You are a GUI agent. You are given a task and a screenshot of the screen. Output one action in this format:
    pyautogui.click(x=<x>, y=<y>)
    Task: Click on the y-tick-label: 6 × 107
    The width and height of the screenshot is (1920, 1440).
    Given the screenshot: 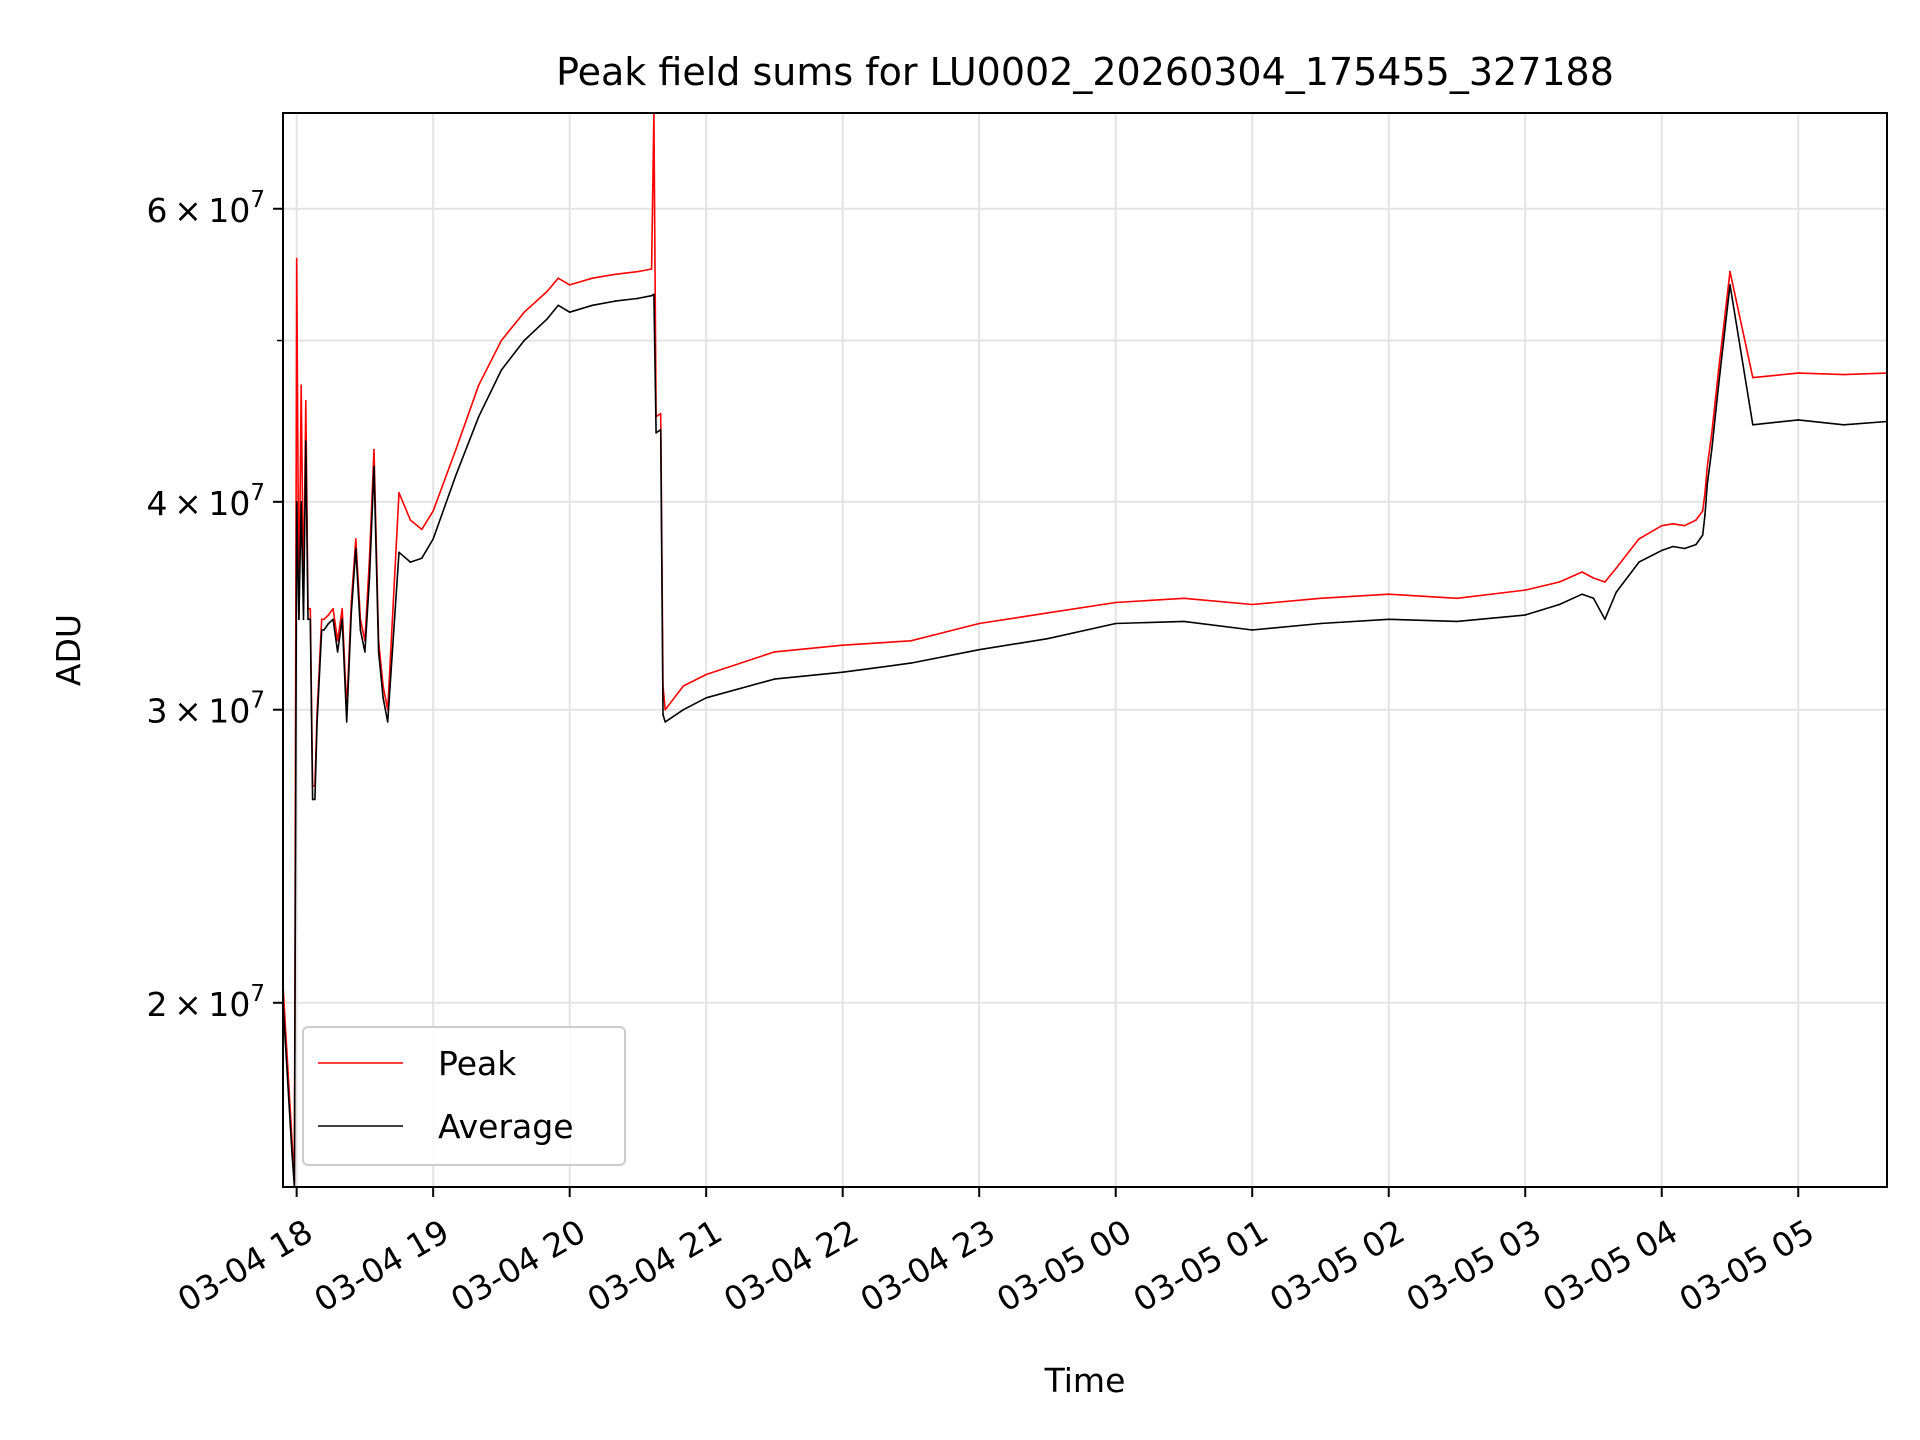 What is the action you would take?
    pyautogui.click(x=206, y=208)
    